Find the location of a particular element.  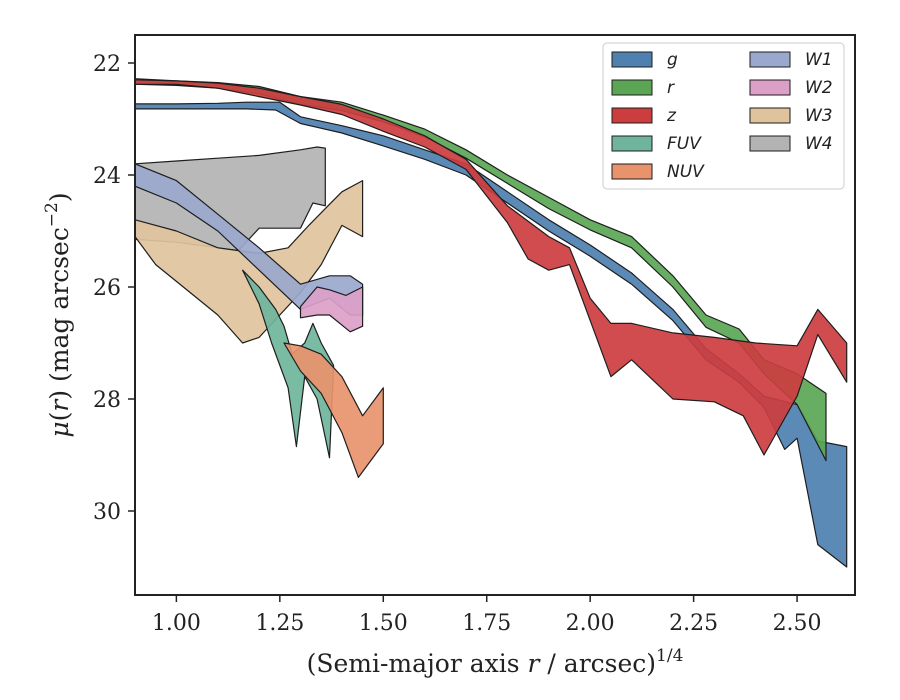

y-axis-label-close: ) (mag arcsec is located at coordinates (59, 313).